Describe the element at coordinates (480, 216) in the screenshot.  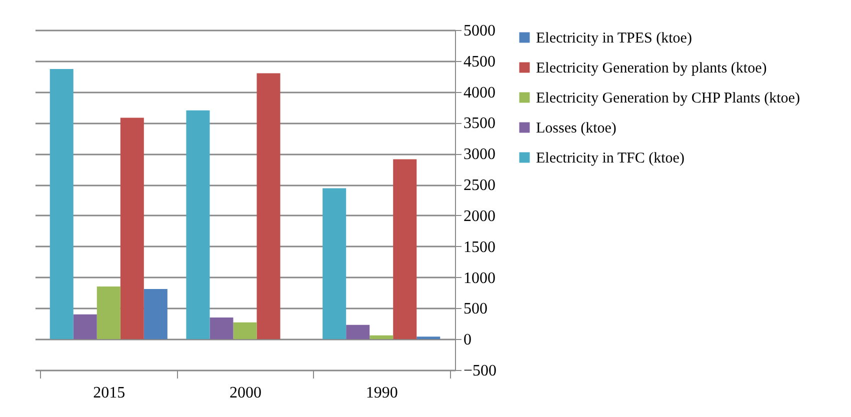
I see `y-tick-label: 2000` at that location.